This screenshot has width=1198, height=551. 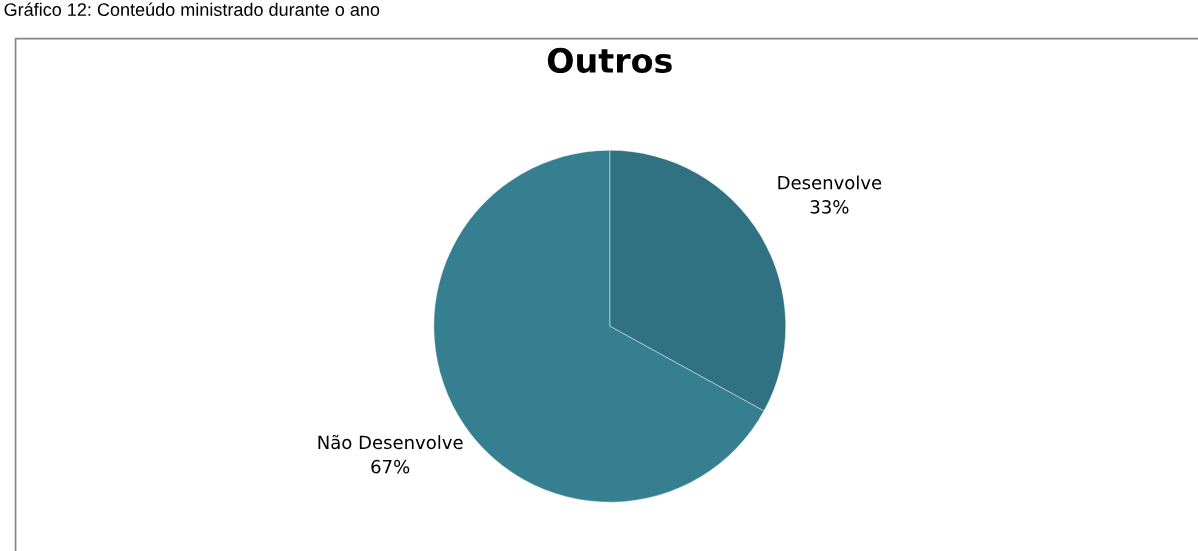 What do you see at coordinates (390, 466) in the screenshot?
I see `data-label: 67%` at bounding box center [390, 466].